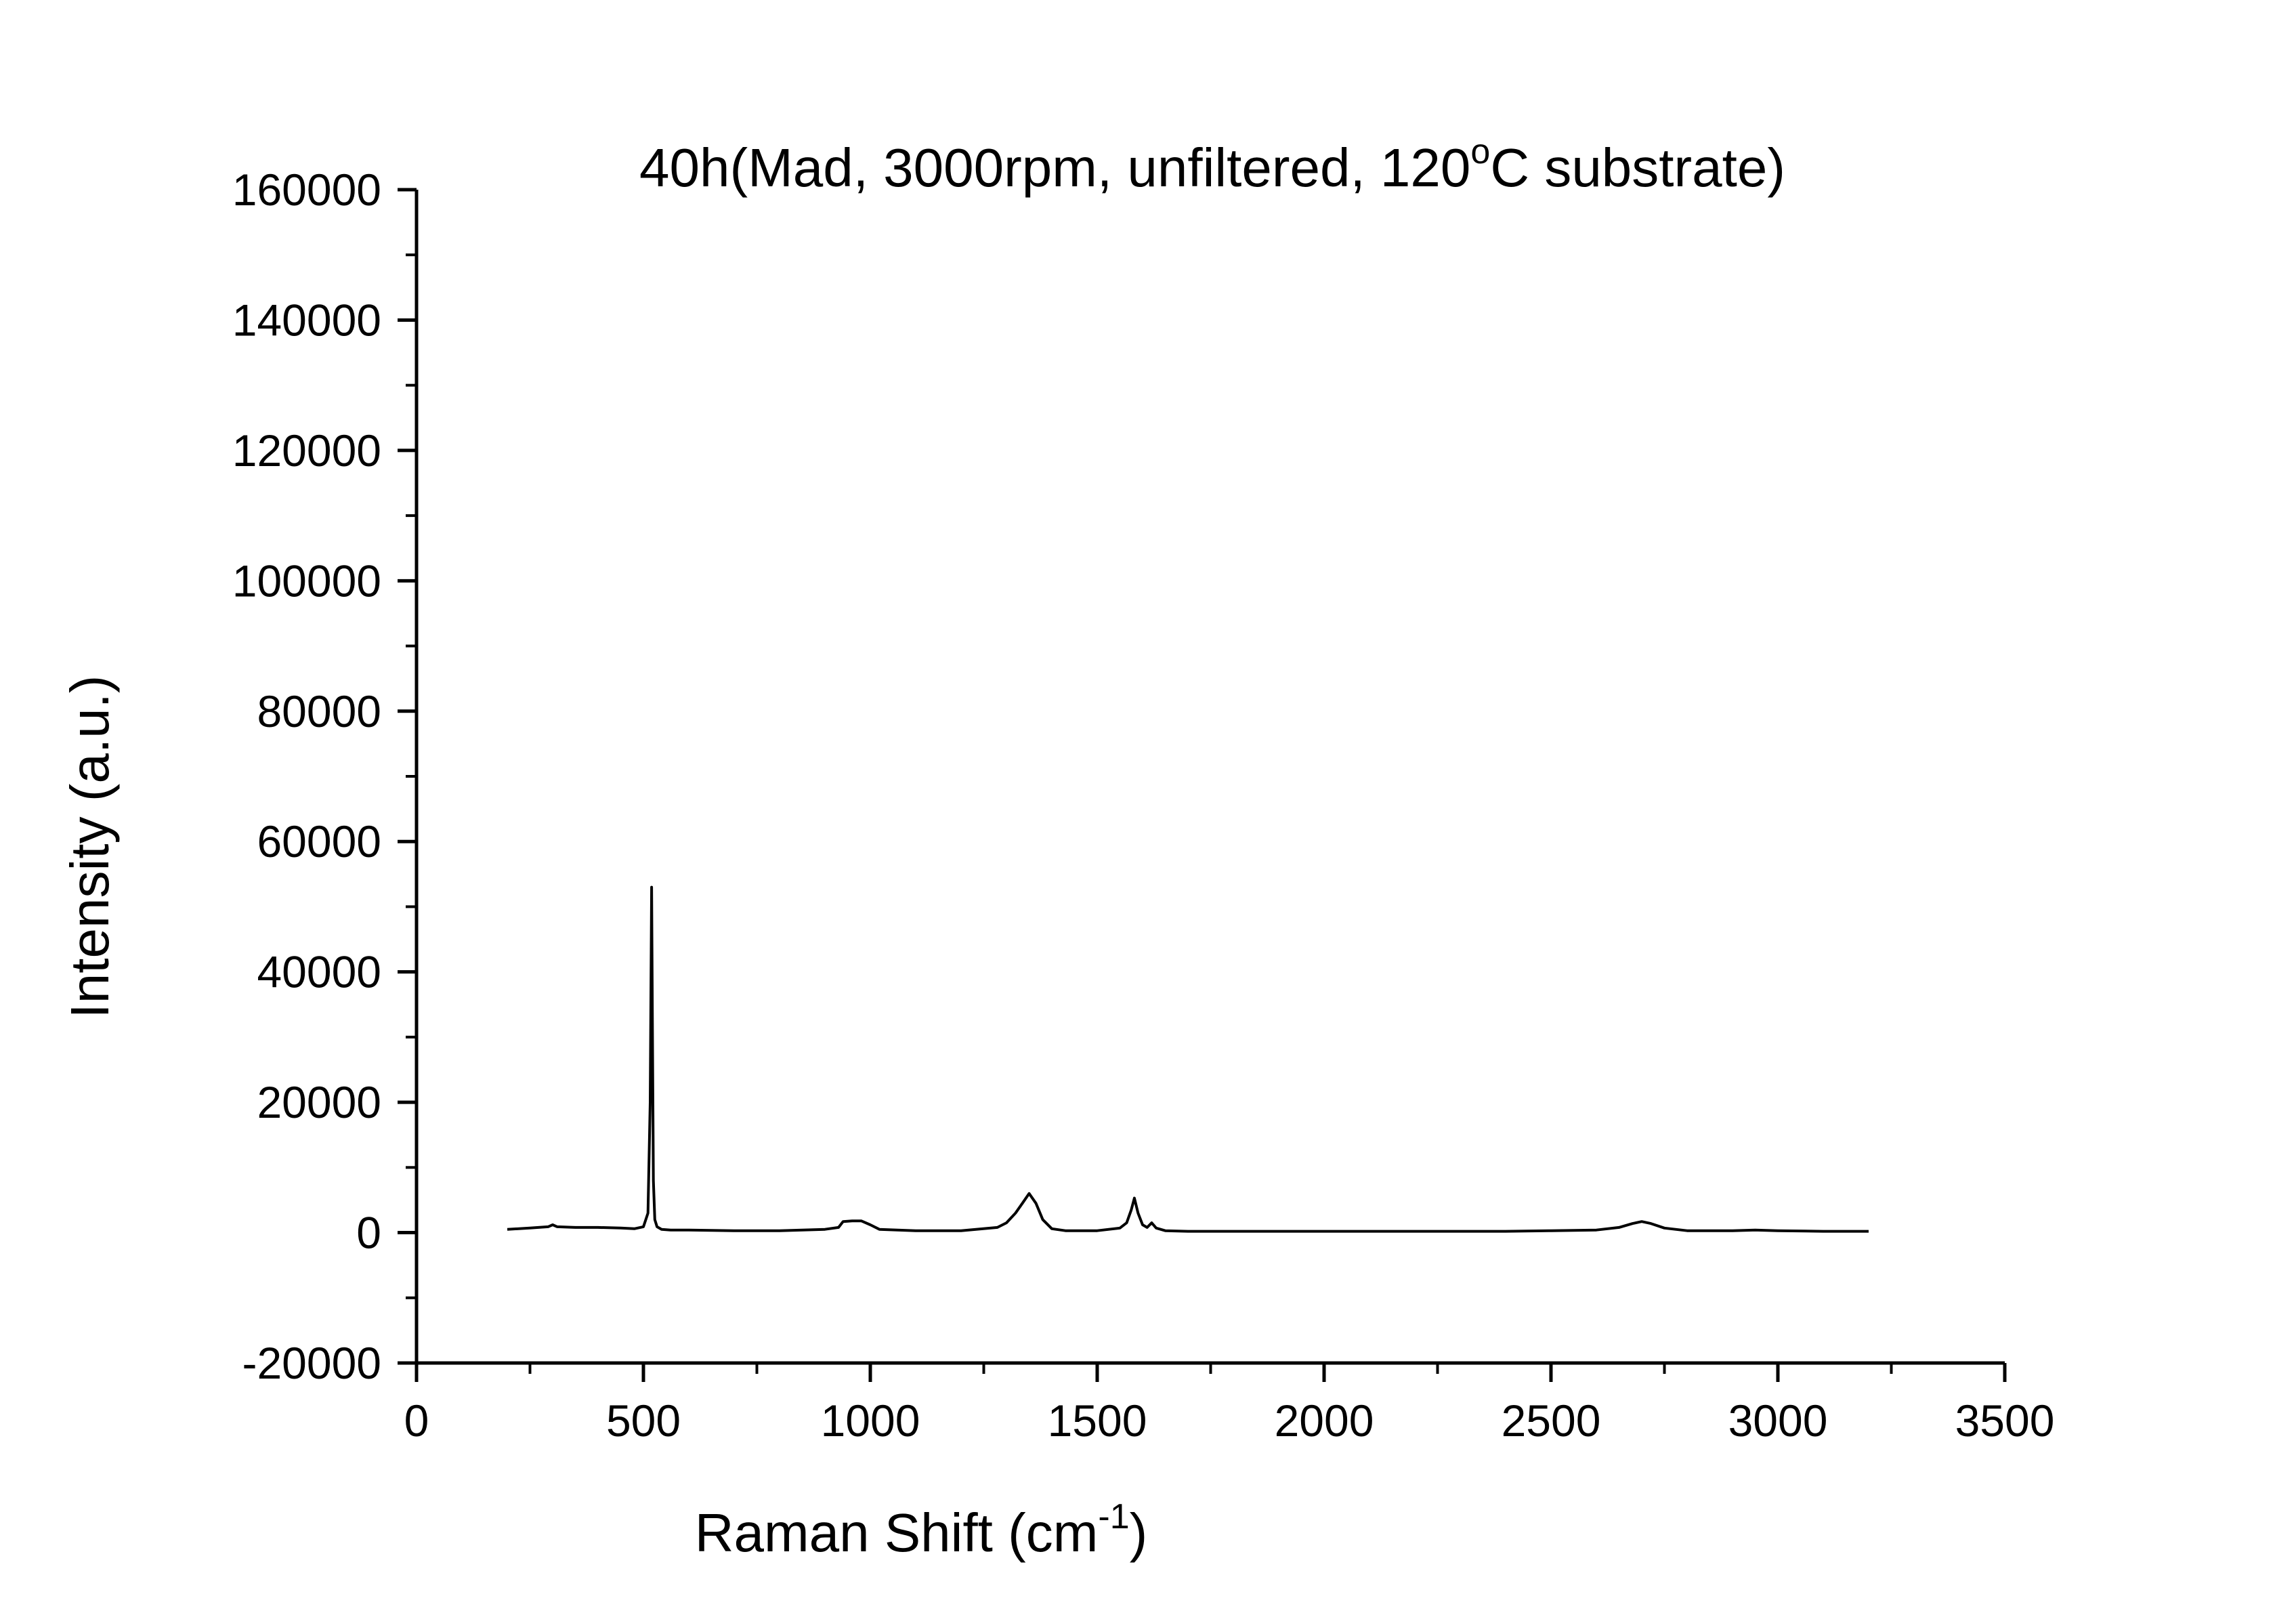 This screenshot has height=1615, width=2296. I want to click on chart-title-superscript: o, so click(1480, 151).